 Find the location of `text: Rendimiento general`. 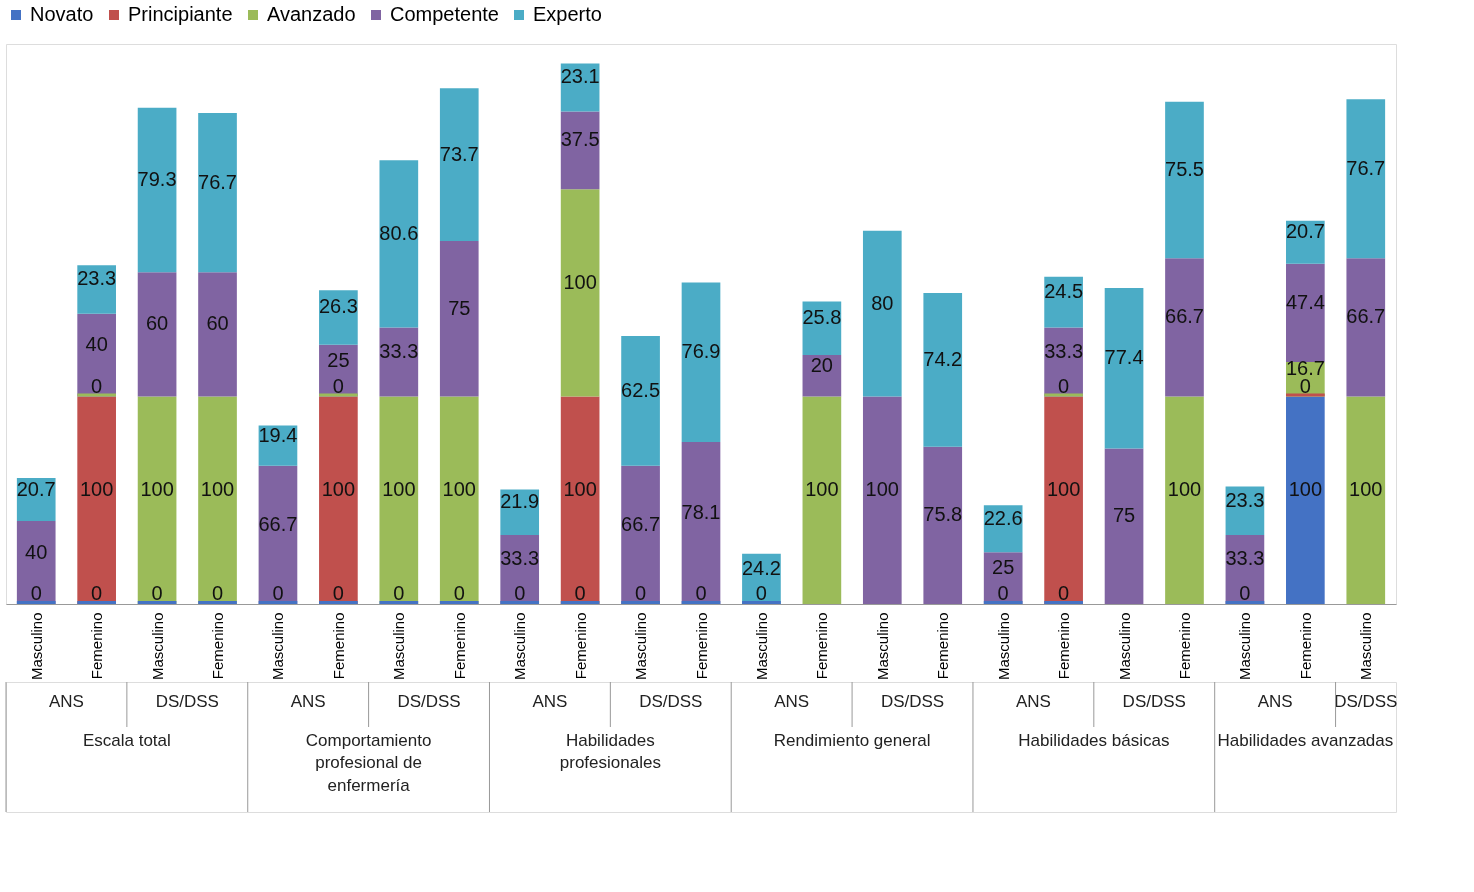

text: Rendimiento general is located at coordinates (852, 740).